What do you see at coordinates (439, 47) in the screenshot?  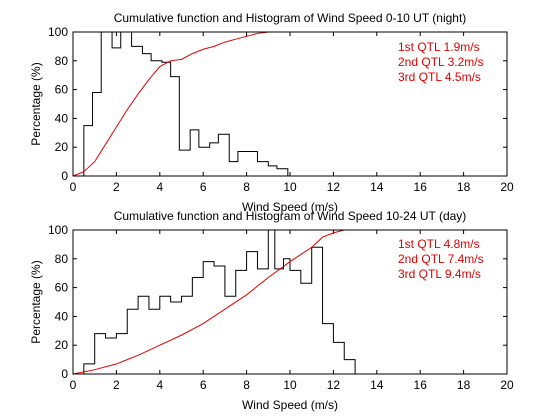 I see `qtl-annotation: 1st QTL 1.9m/s` at bounding box center [439, 47].